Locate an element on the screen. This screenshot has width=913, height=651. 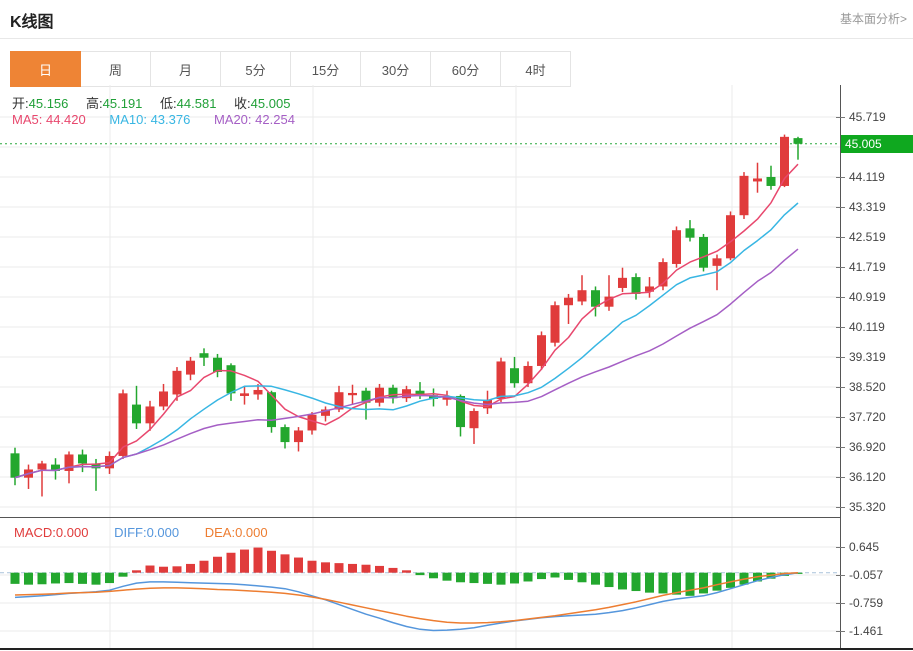
diff-value: DIFF:0.000 is located at coordinates (146, 532).